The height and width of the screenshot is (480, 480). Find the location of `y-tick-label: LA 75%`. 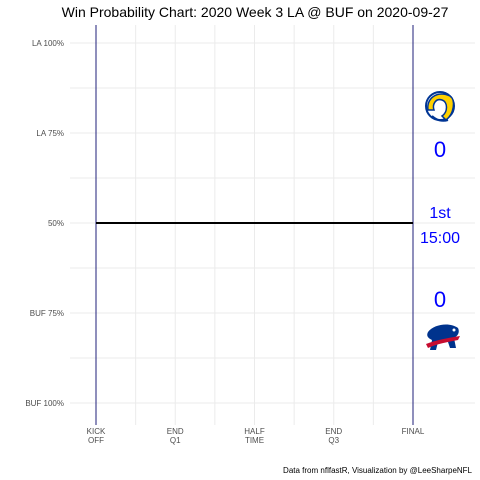

y-tick-label: LA 75% is located at coordinates (50, 133).